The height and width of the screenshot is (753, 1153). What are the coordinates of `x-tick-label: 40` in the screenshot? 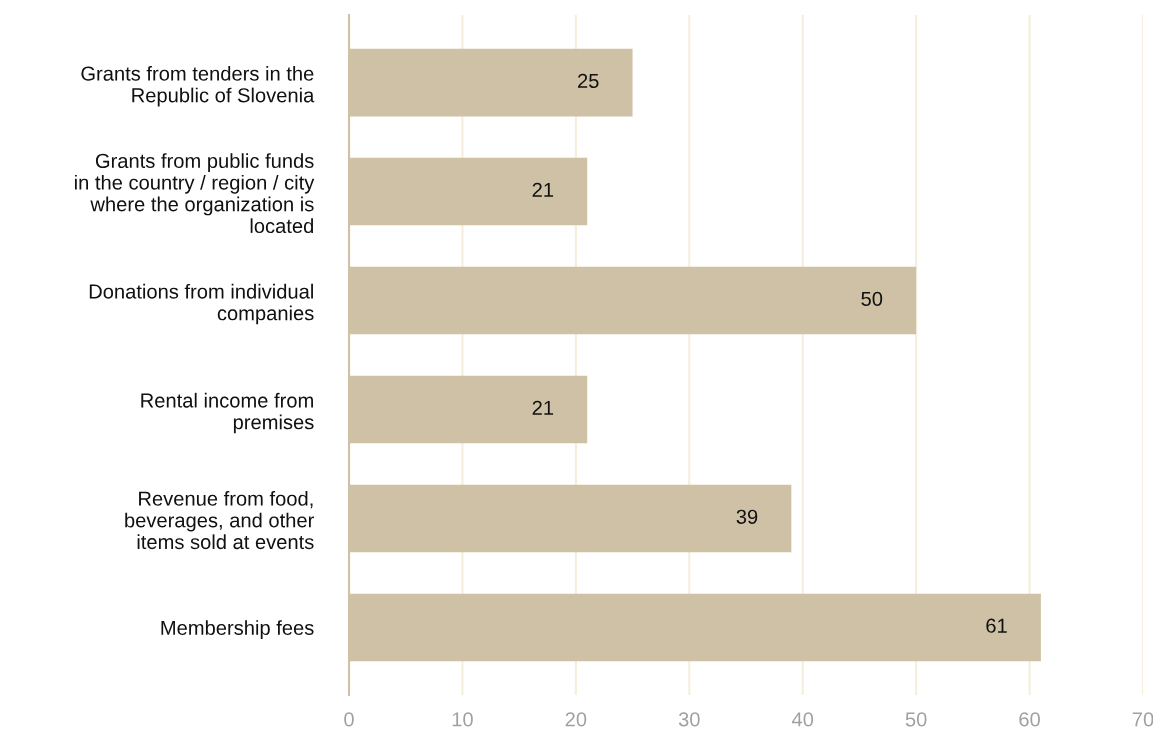 It's located at (802, 719).